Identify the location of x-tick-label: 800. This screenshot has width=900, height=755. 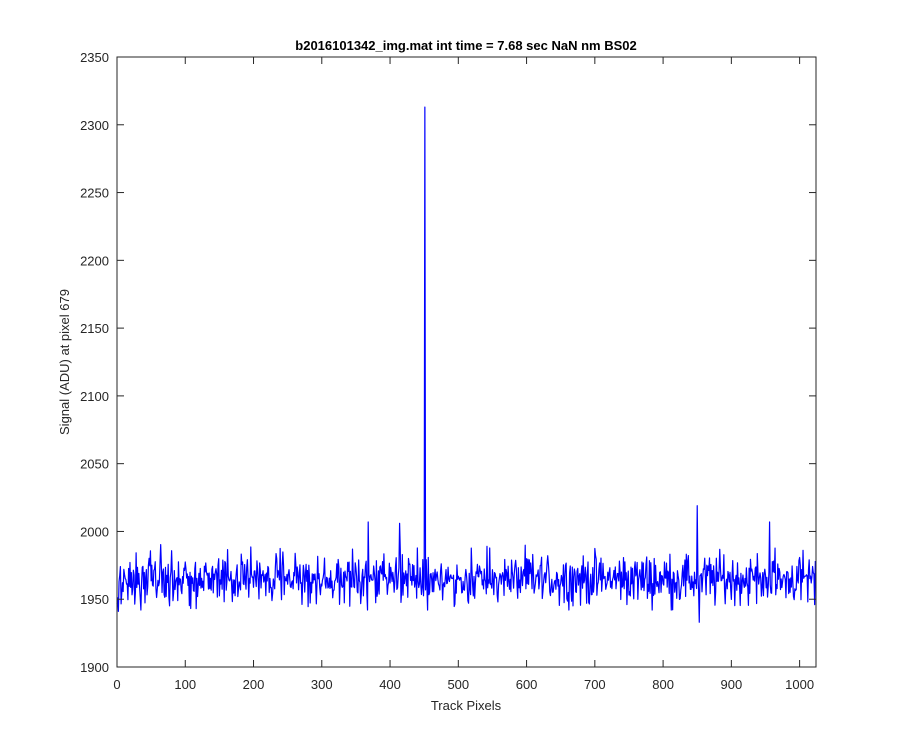
(663, 684).